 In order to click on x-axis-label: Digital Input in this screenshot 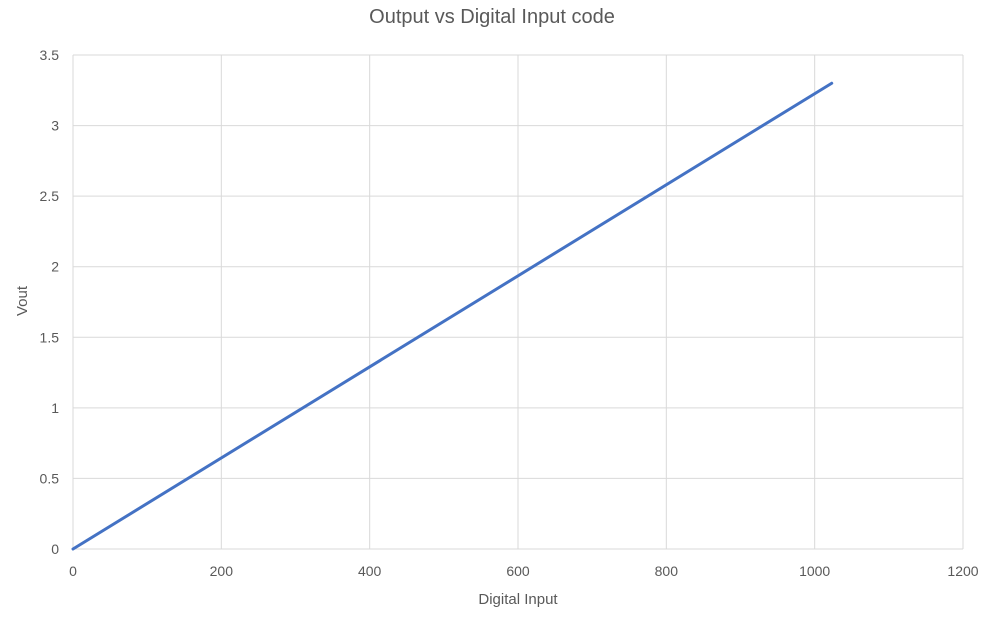, I will do `click(518, 599)`.